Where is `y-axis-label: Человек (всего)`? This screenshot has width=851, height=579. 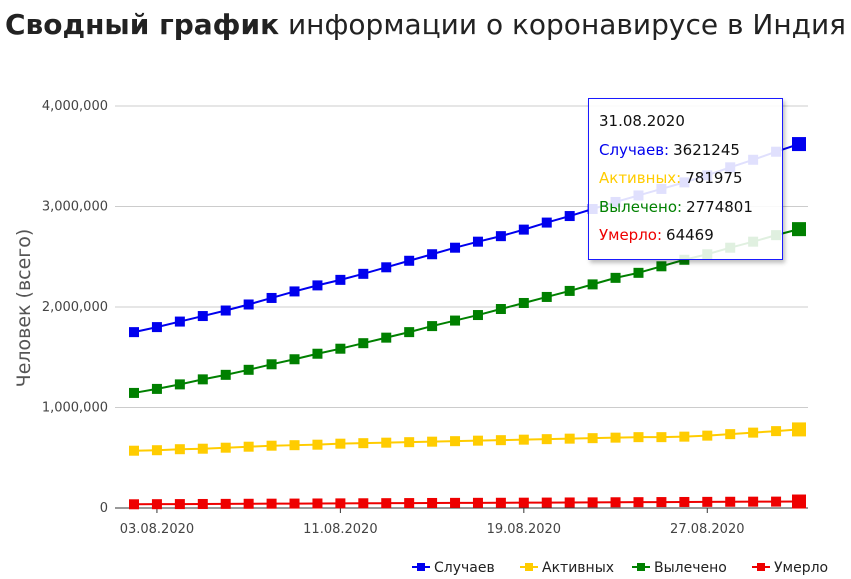
y-axis-label: Человек (всего) is located at coordinates (24, 308).